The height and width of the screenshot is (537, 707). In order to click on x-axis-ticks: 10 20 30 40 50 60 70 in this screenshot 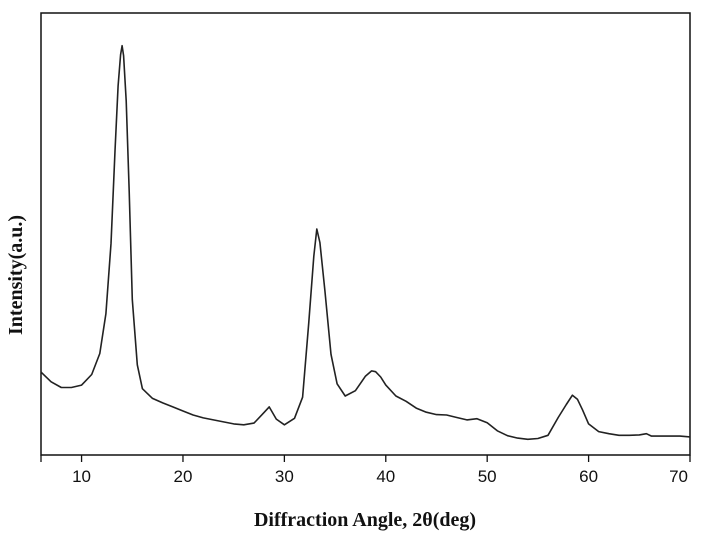, I will do `click(365, 470)`.